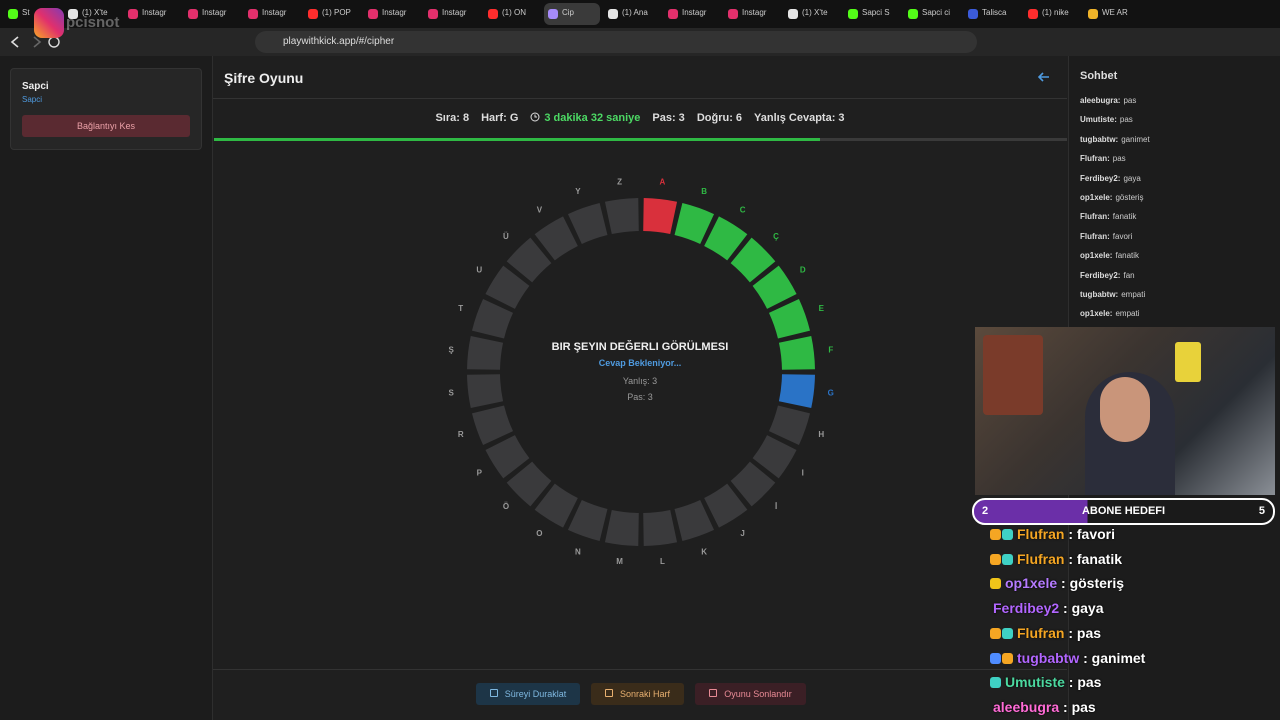  What do you see at coordinates (1108, 216) in the screenshot?
I see `chat-message: Flufran: fanatik` at bounding box center [1108, 216].